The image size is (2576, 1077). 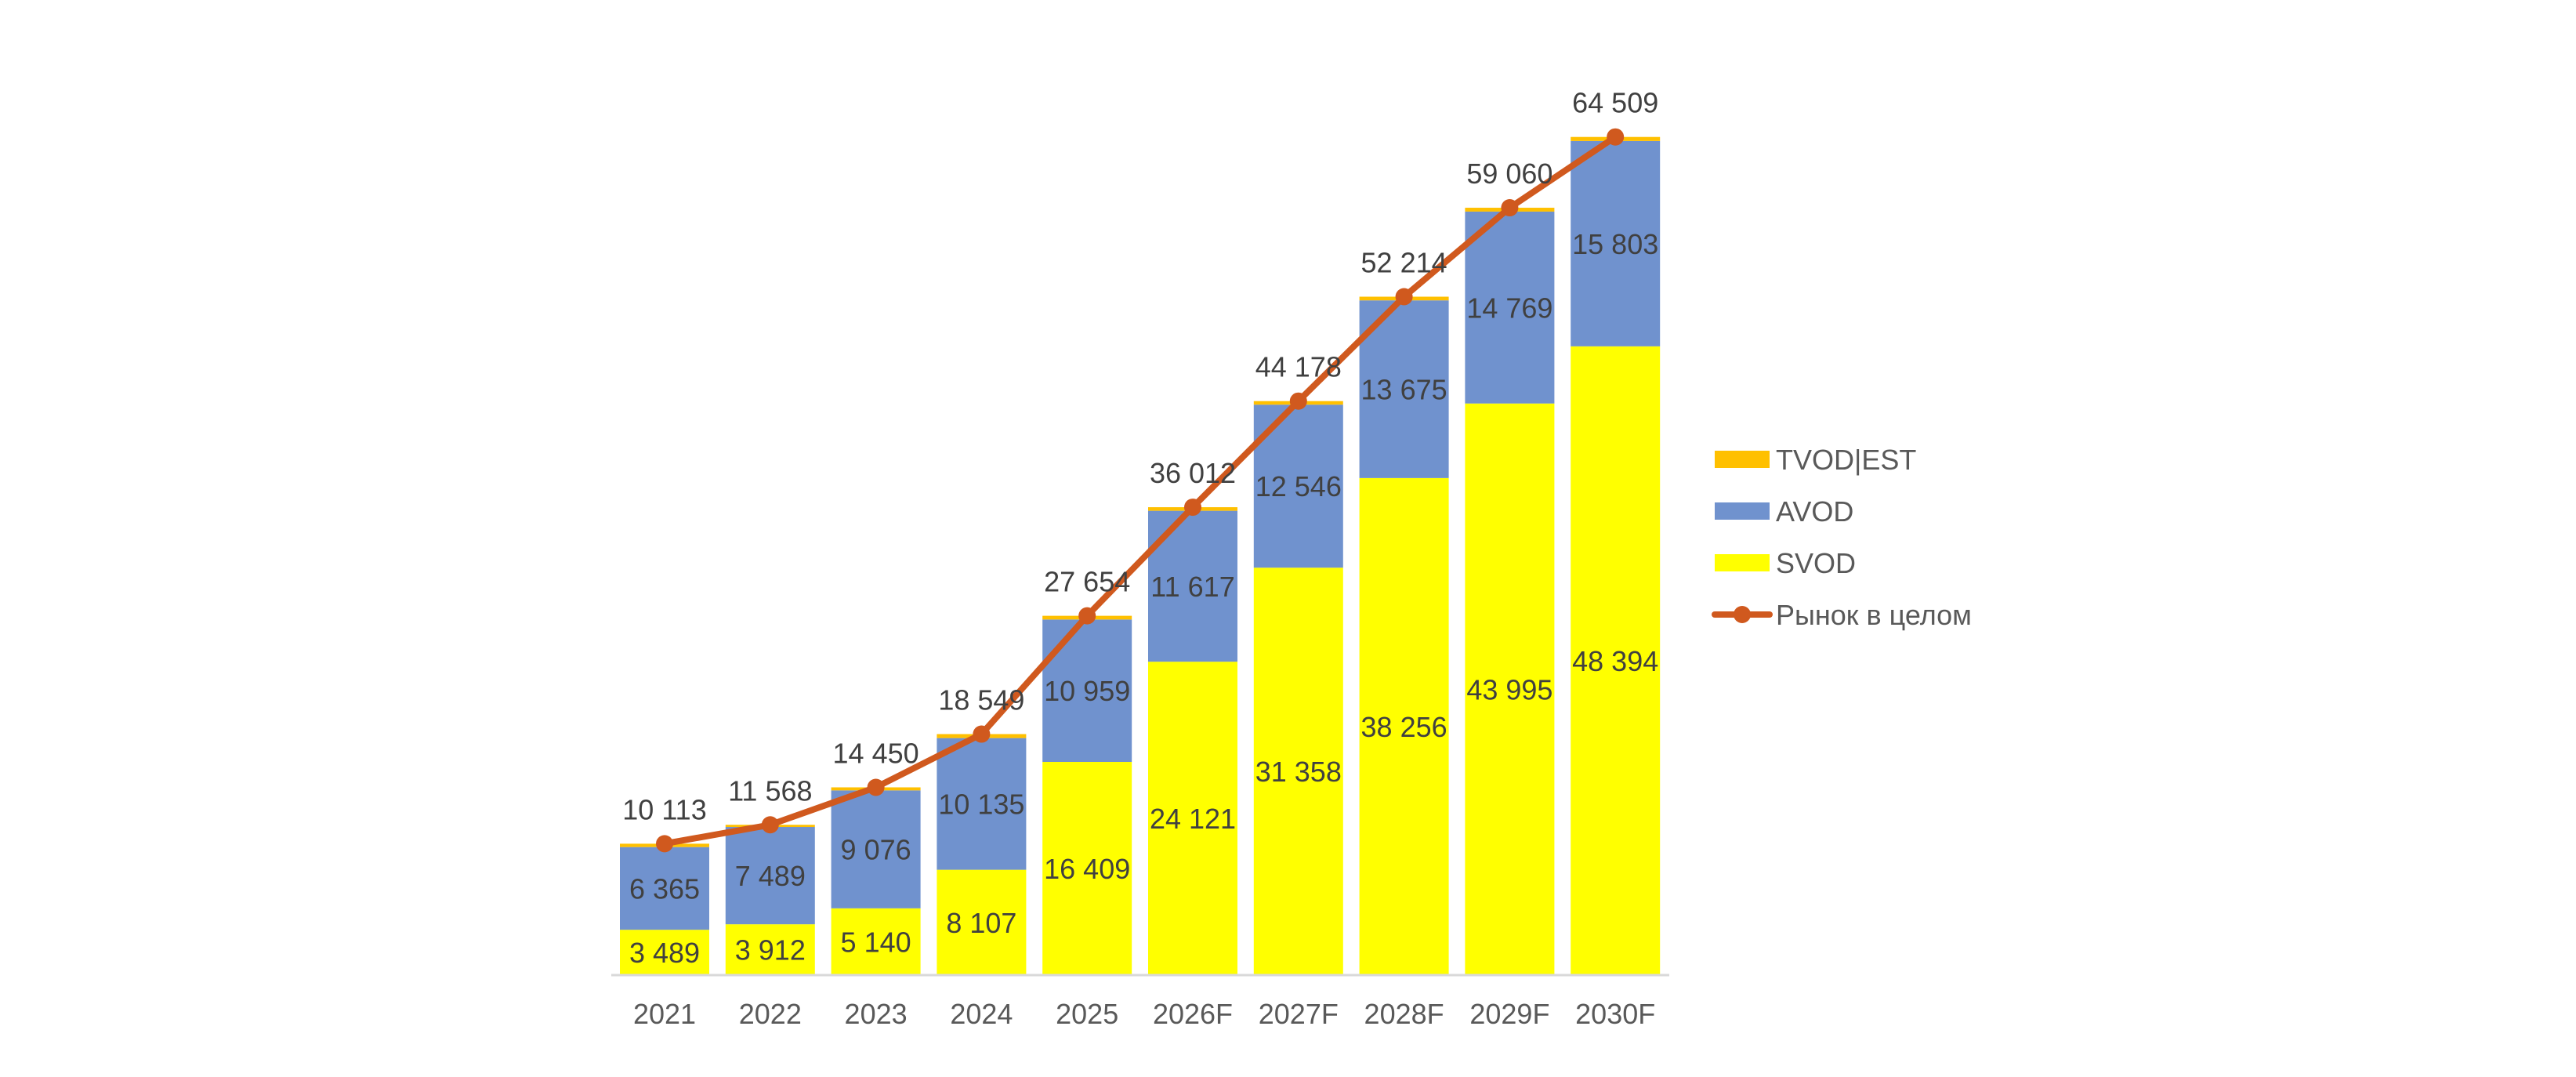 I want to click on line-point-2027f, so click(x=1298, y=401).